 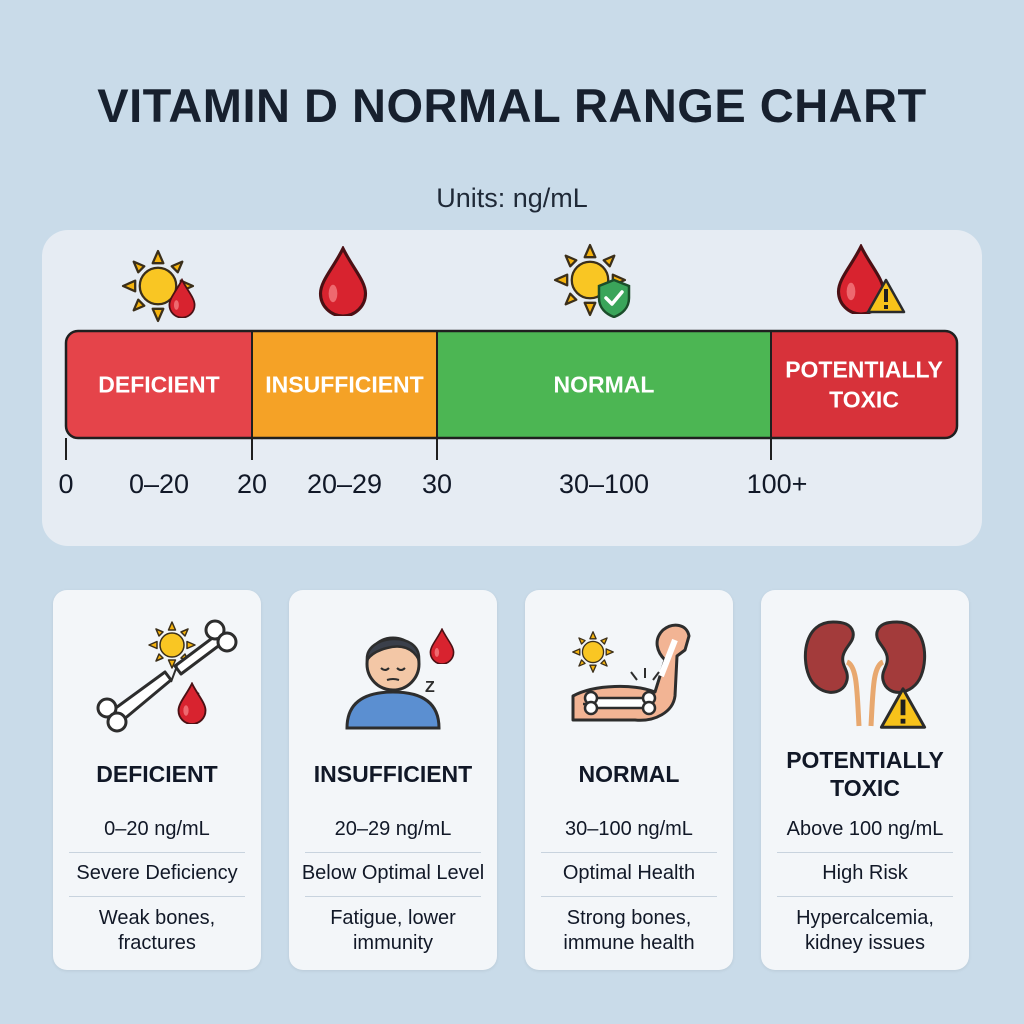 I want to click on units-label: Units: ng/mL, so click(x=512, y=198).